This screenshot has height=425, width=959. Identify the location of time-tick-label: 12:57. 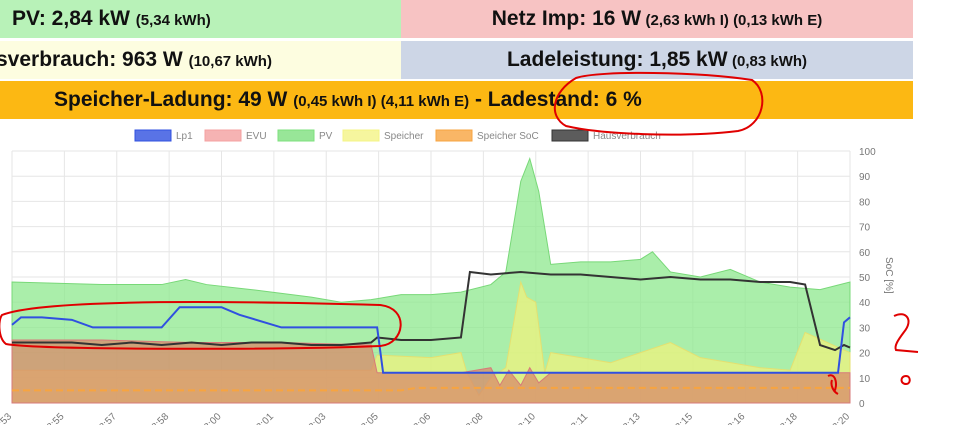
(106, 418).